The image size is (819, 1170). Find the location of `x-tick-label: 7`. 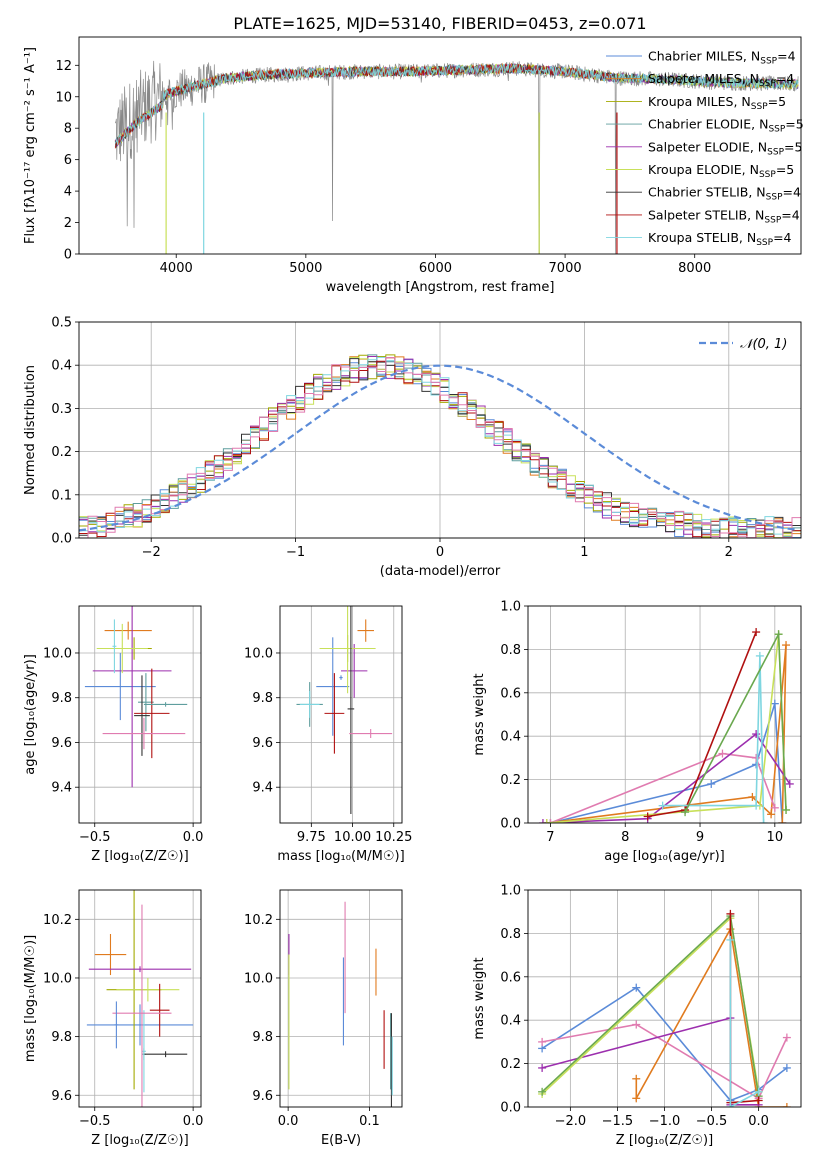

x-tick-label: 7 is located at coordinates (550, 837).